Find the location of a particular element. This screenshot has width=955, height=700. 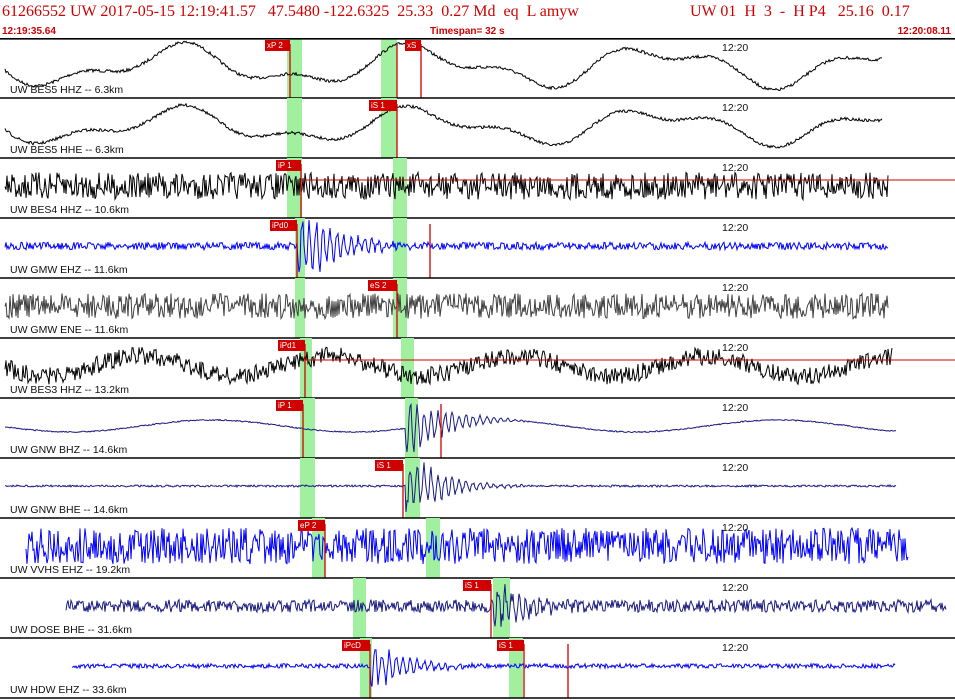

channel-label: UW BES5 HHE -- 6.3km is located at coordinates (67, 150).